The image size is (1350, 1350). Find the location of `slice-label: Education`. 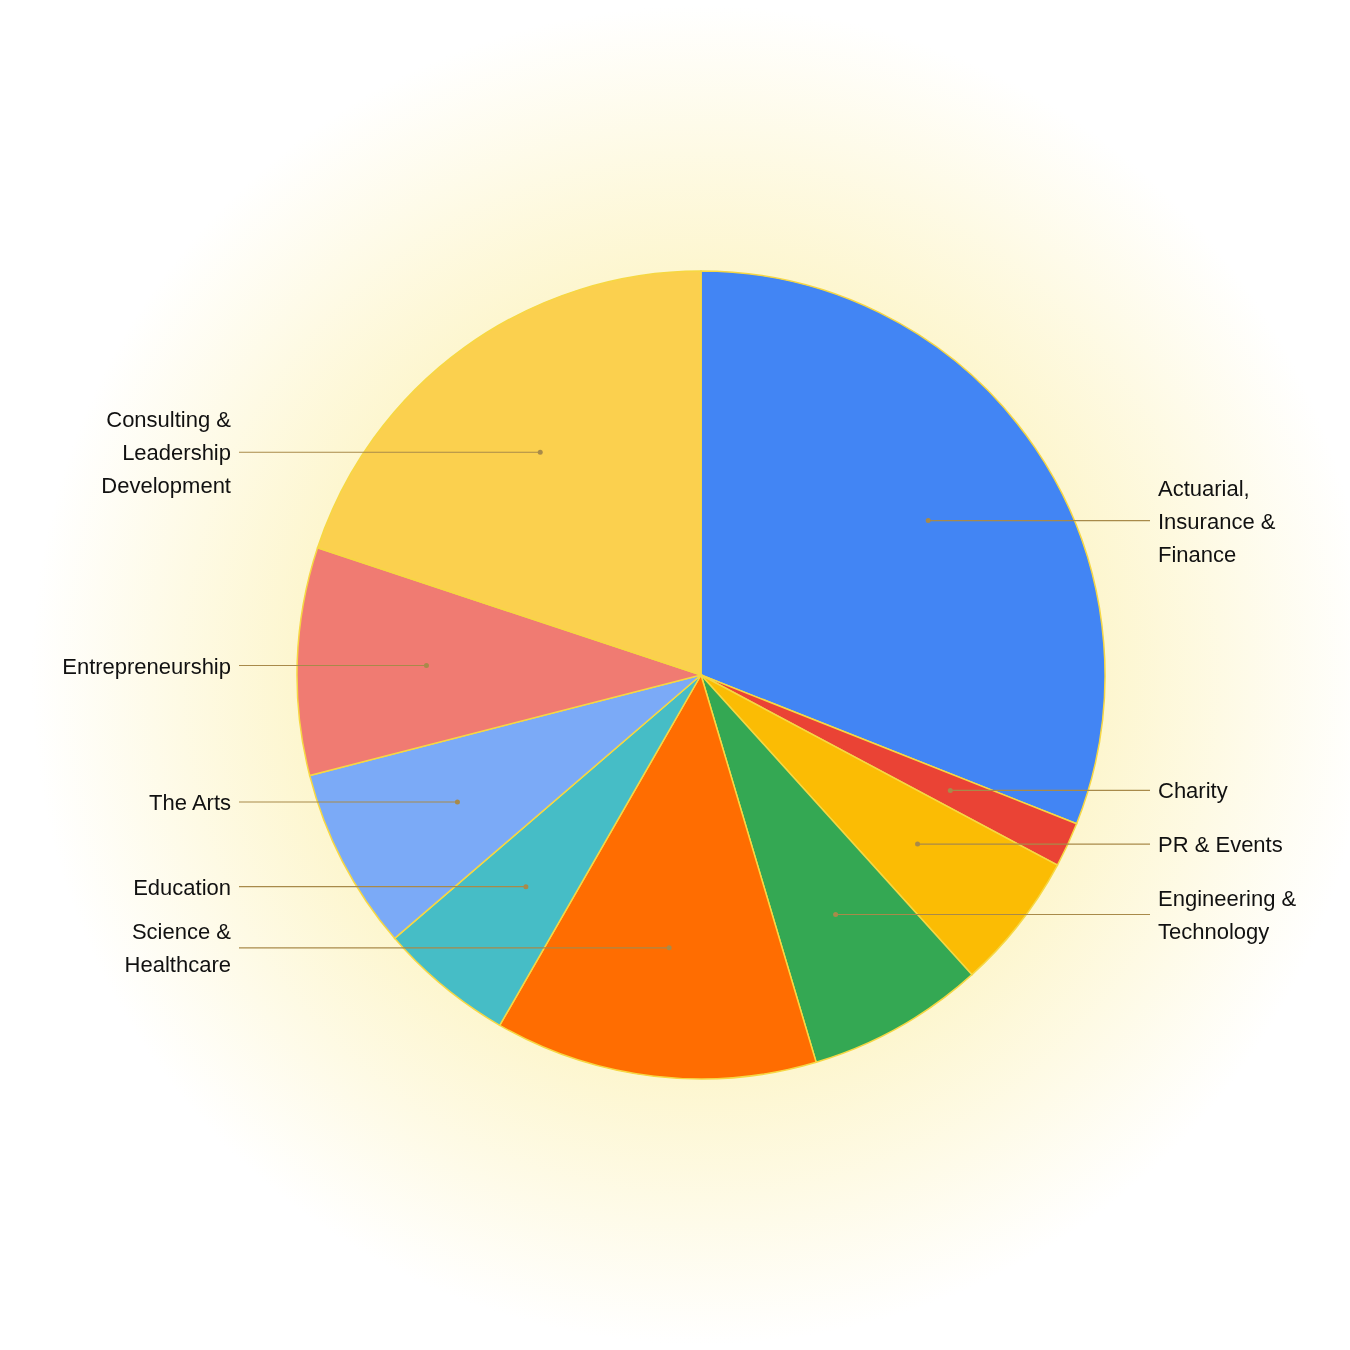

slice-label: Education is located at coordinates (182, 887).